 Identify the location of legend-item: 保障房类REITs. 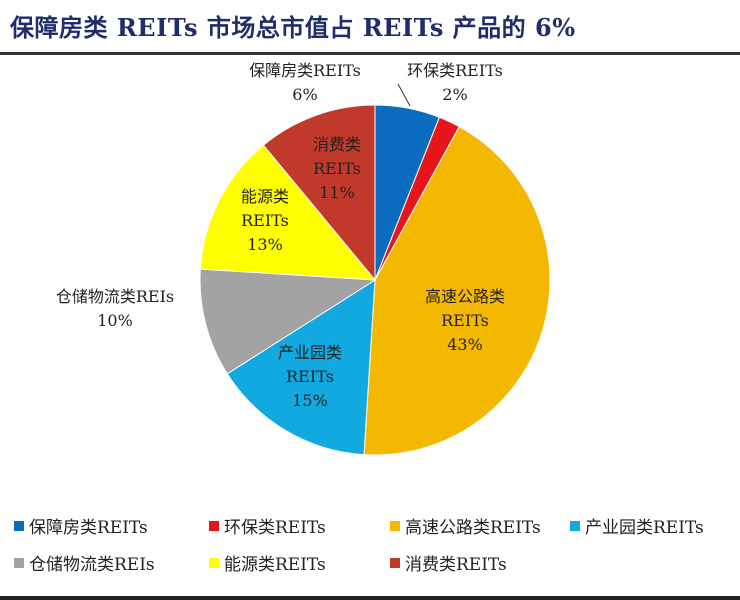
(81, 525).